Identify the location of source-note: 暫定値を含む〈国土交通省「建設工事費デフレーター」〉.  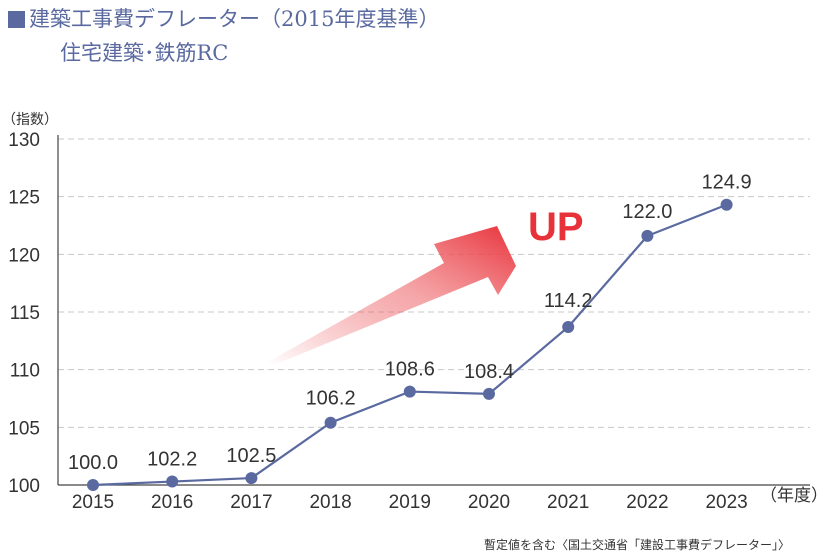
(637, 544).